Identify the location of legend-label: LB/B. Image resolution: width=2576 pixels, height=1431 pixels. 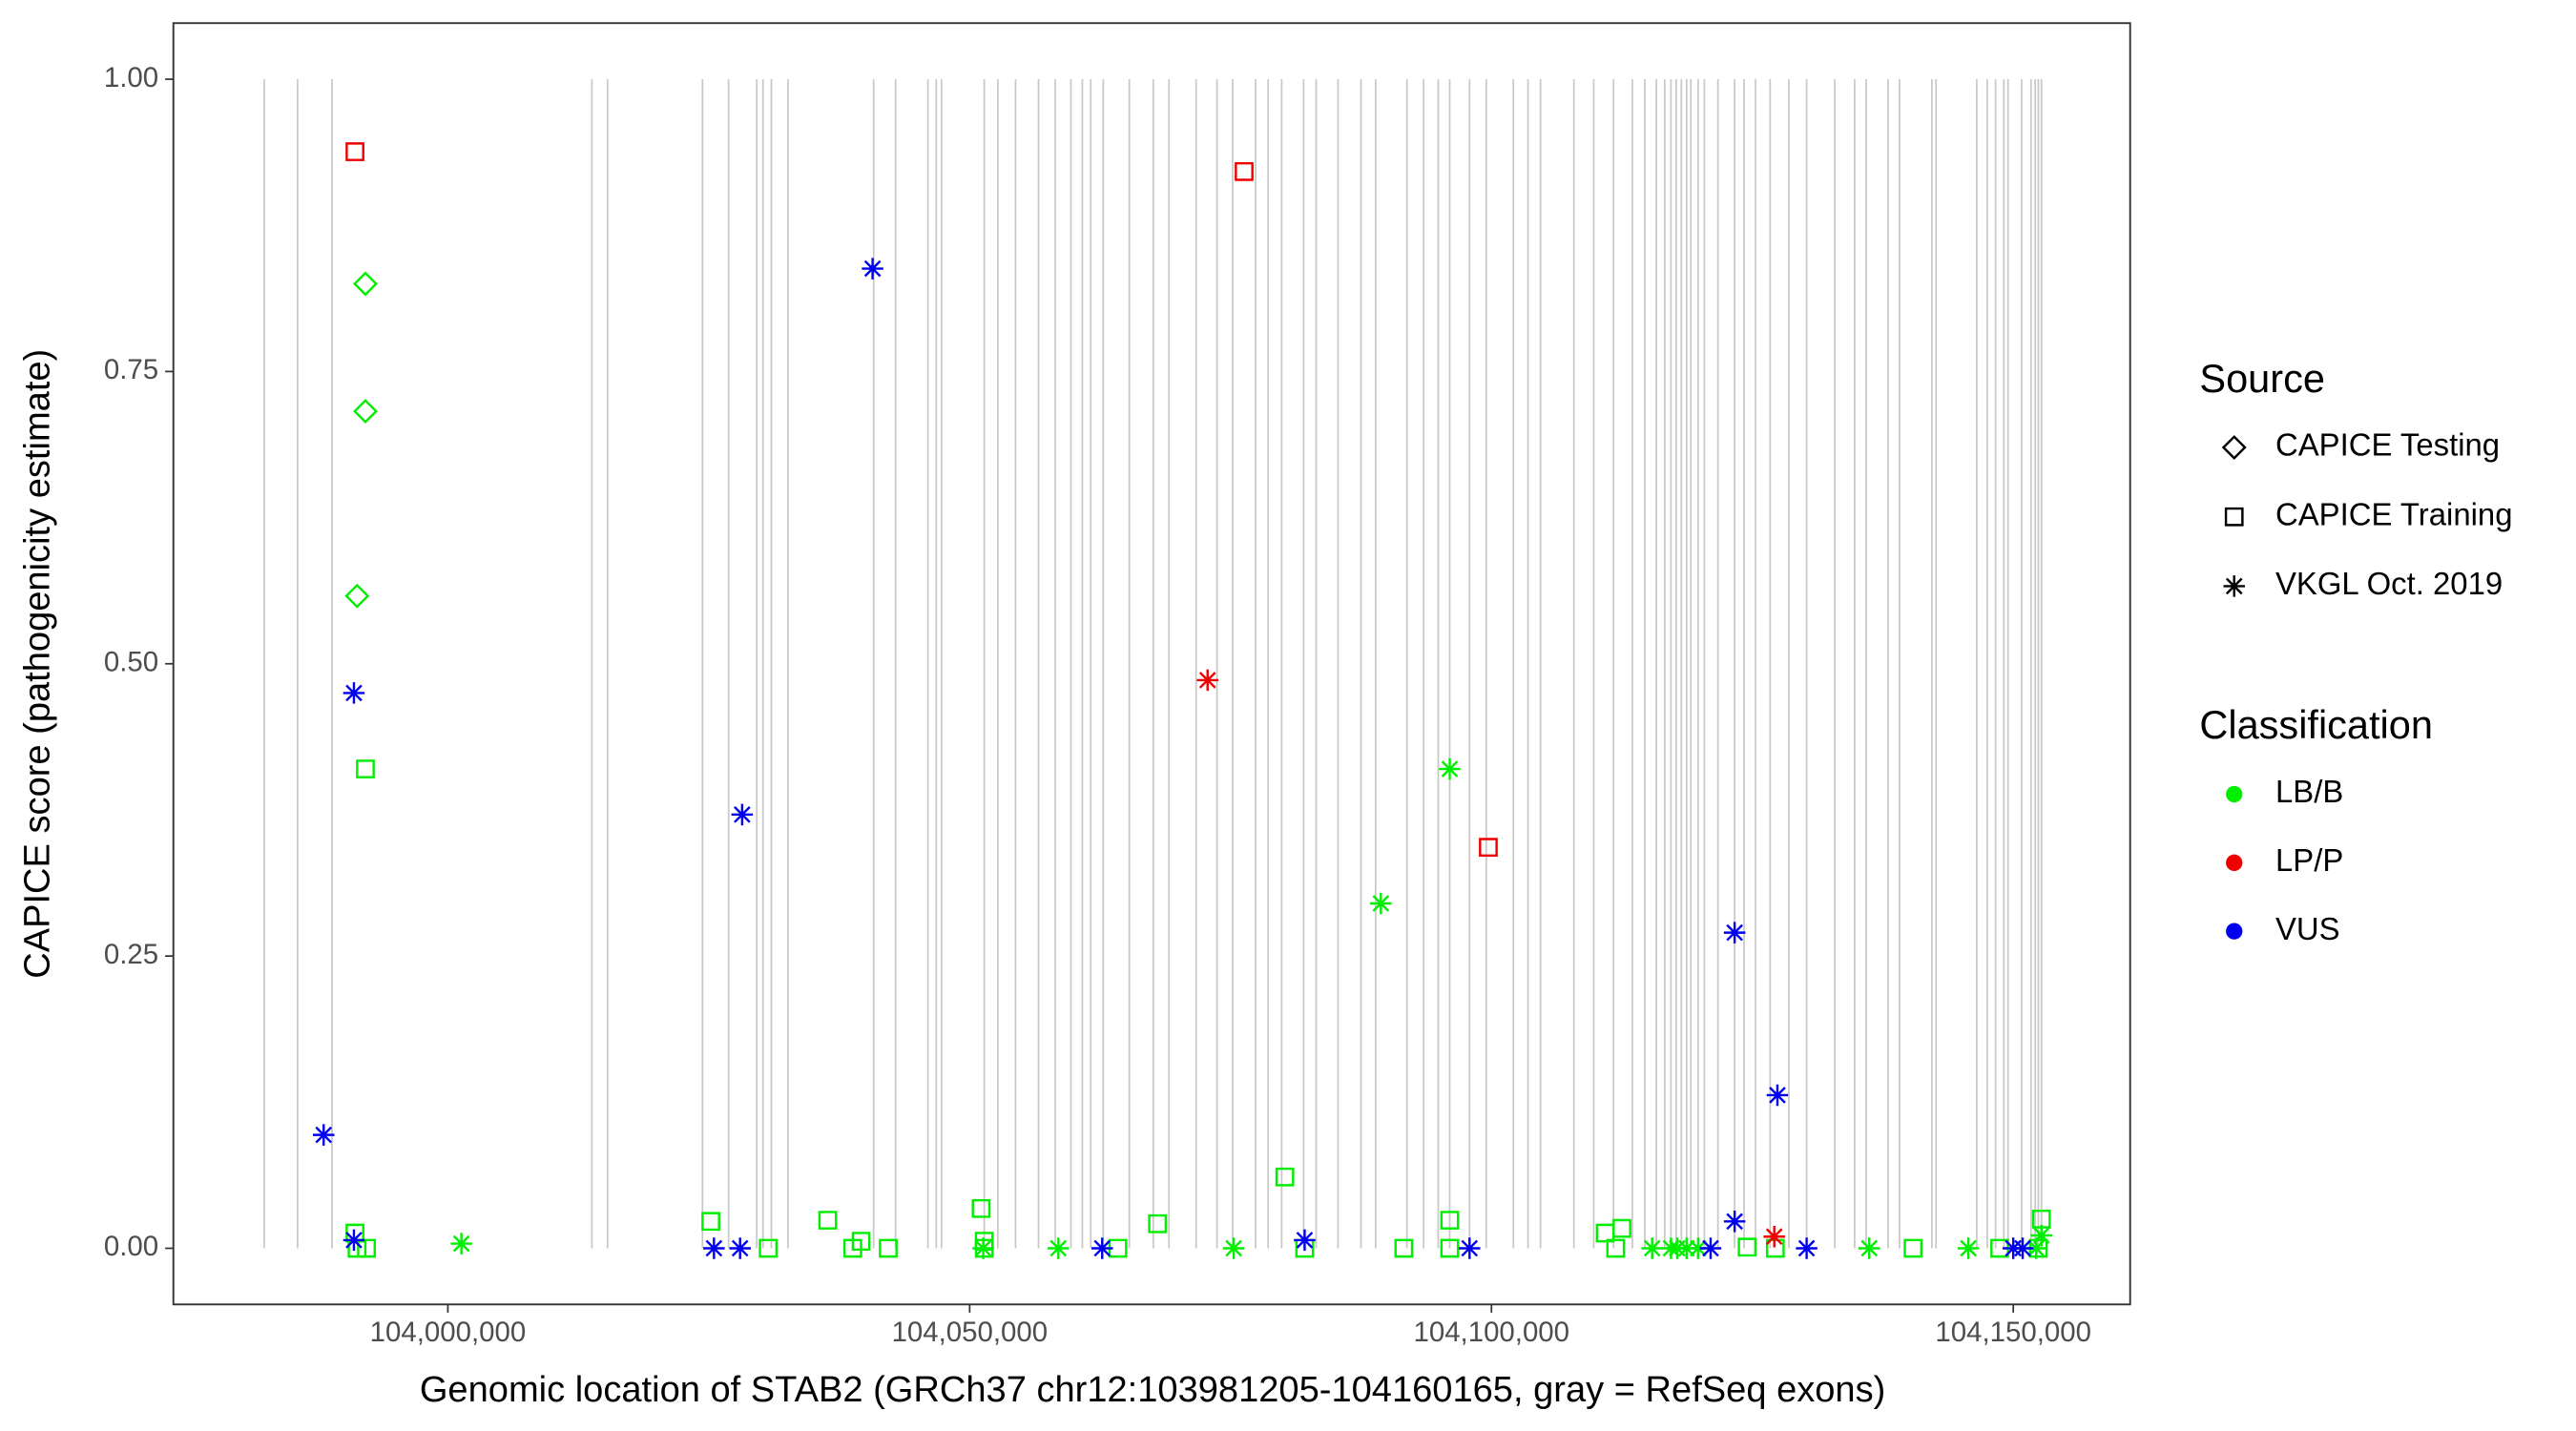
(2309, 791).